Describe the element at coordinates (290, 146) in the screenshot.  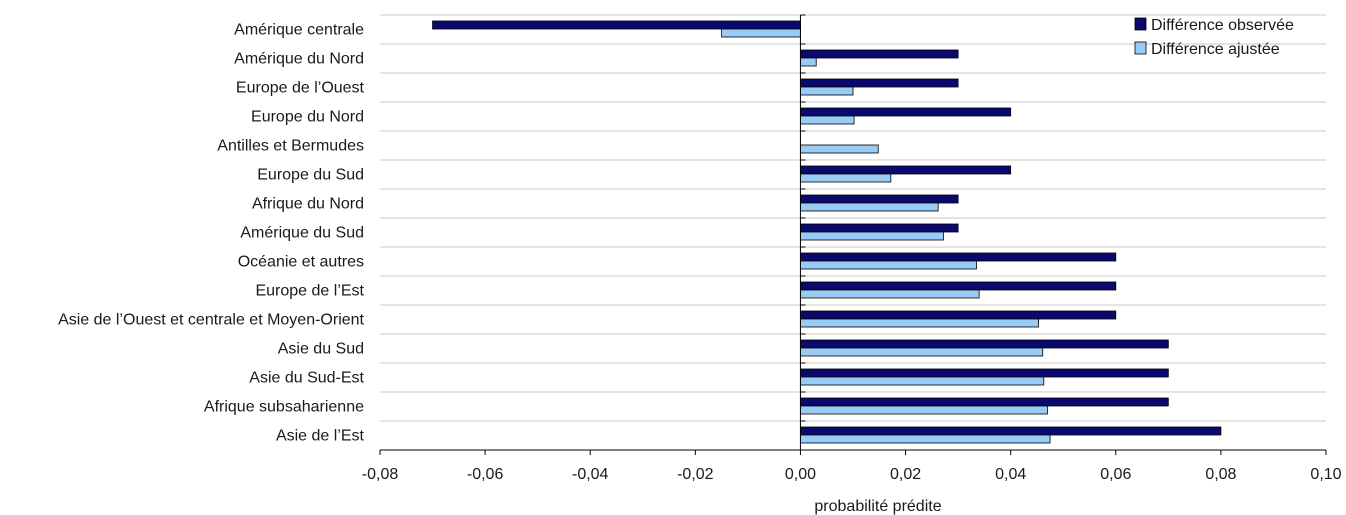
I see `category-label: Antilles et Bermudes` at that location.